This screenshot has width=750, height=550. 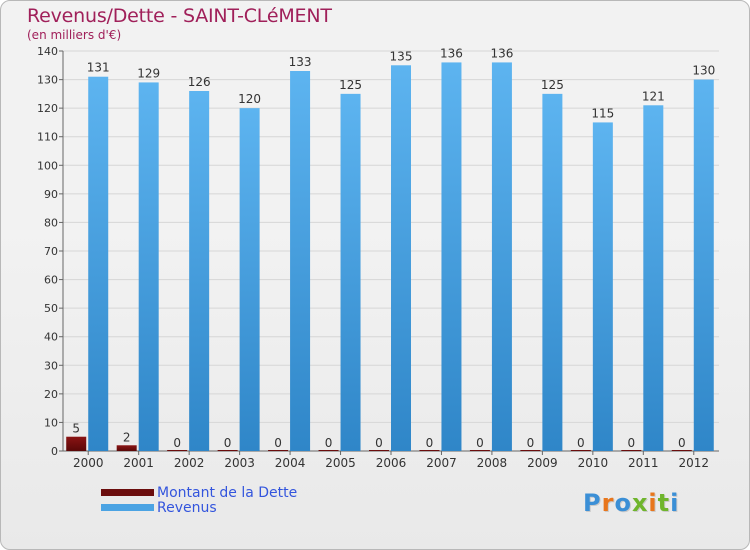 I want to click on legend-swatch-revenus, so click(x=127, y=507).